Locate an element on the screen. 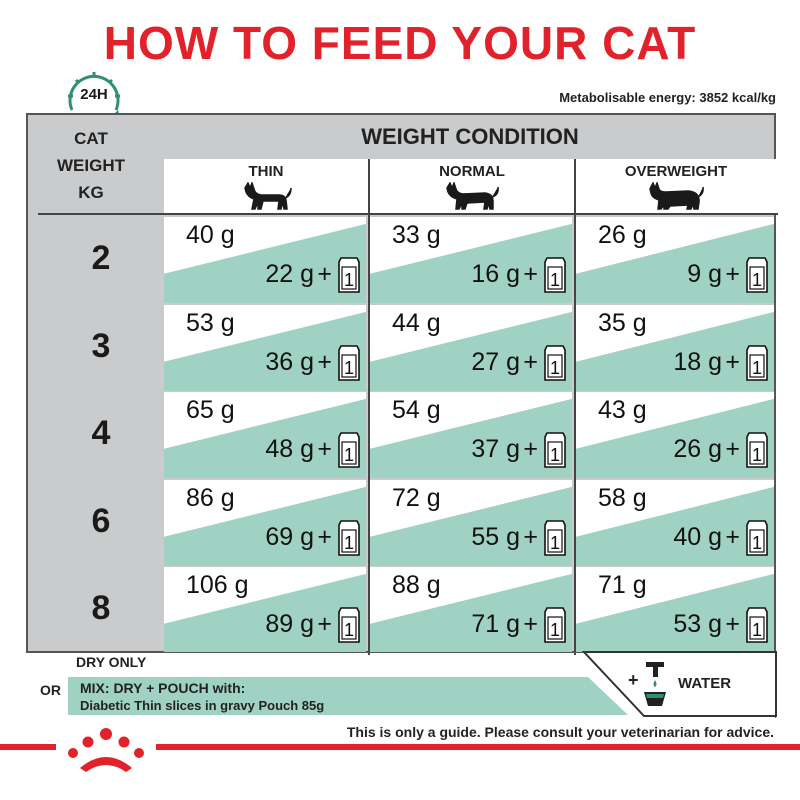  clock-label: 24H is located at coordinates (94, 94).